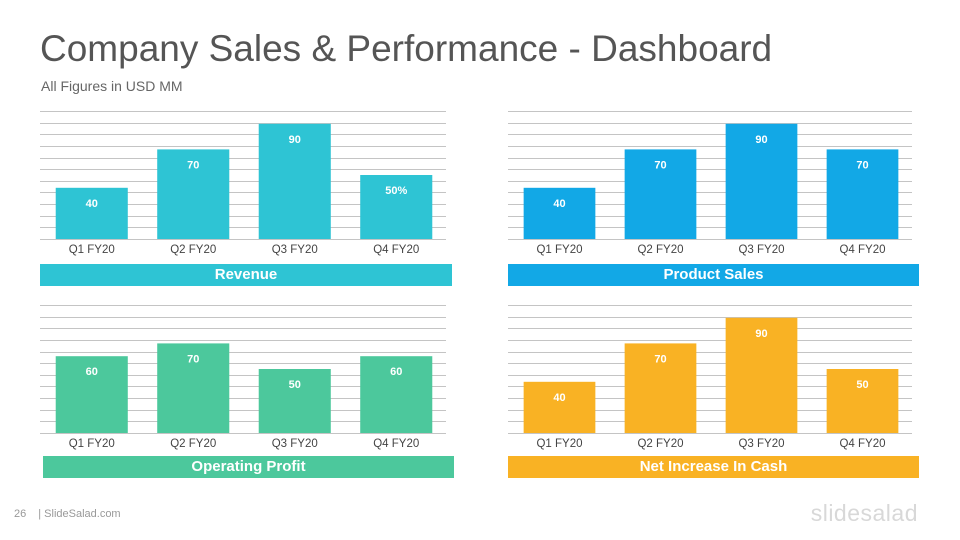 The height and width of the screenshot is (540, 960). Describe the element at coordinates (112, 86) in the screenshot. I see `page-subtitle: All Figures in USD MM` at that location.